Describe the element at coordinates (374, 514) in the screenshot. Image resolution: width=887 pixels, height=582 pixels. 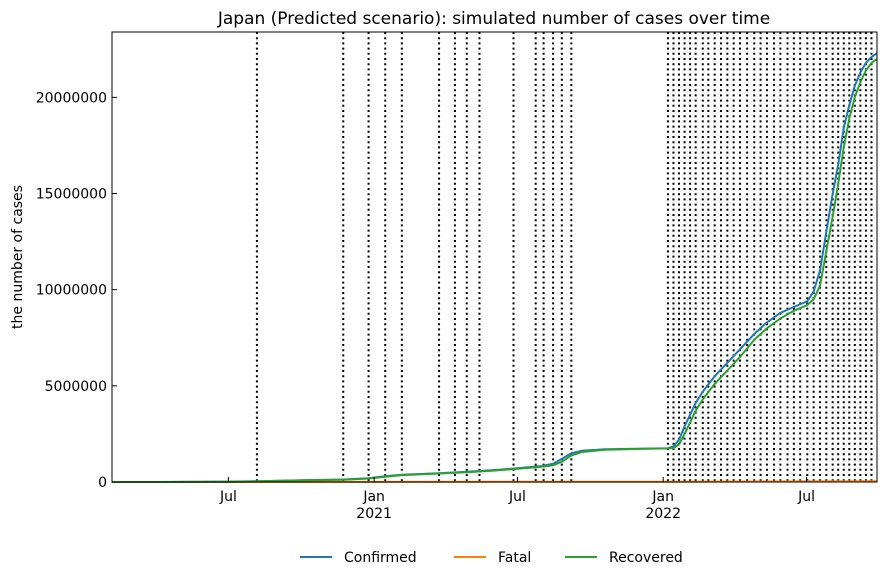
I see `x-tick-year-label: 2021` at that location.